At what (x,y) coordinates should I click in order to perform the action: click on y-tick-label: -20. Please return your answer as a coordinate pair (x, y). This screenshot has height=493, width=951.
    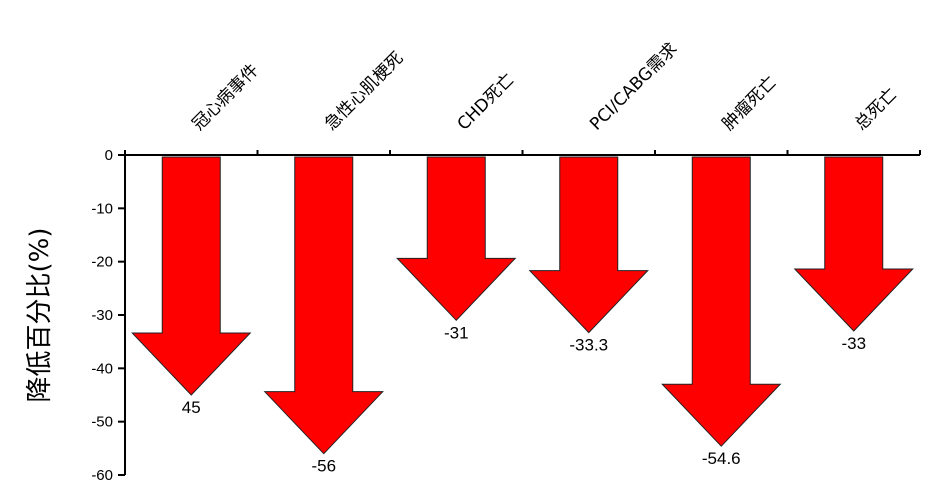
    Looking at the image, I should click on (102, 262).